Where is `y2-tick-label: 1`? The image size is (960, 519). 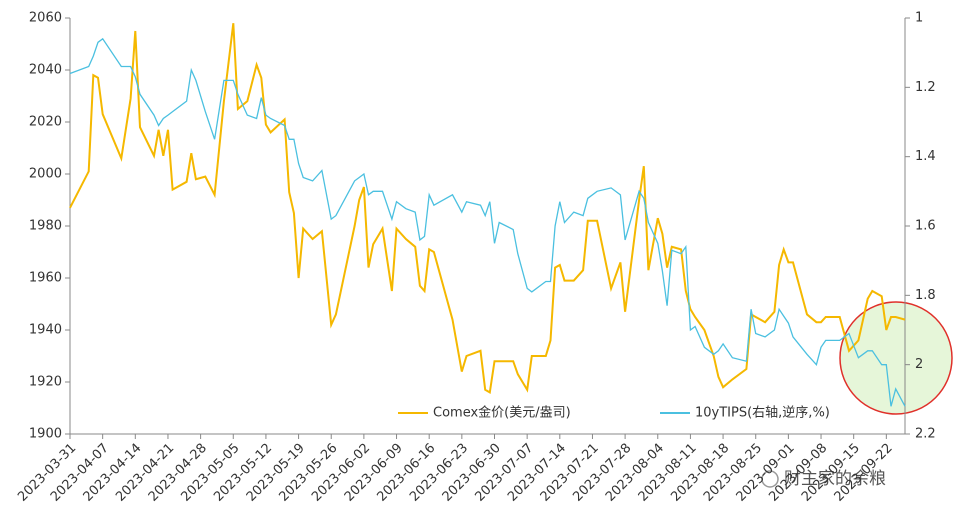 y2-tick-label: 1 is located at coordinates (919, 18).